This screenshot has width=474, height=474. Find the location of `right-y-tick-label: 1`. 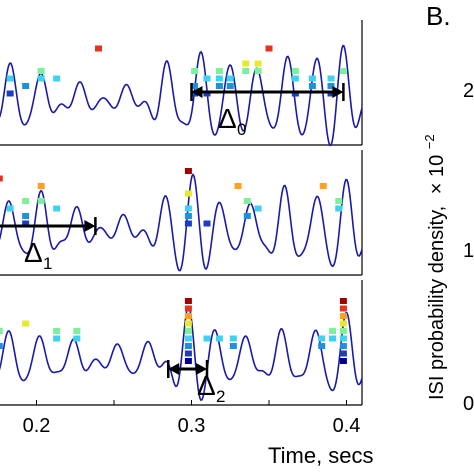

right-y-tick-label: 1 is located at coordinates (468, 251).